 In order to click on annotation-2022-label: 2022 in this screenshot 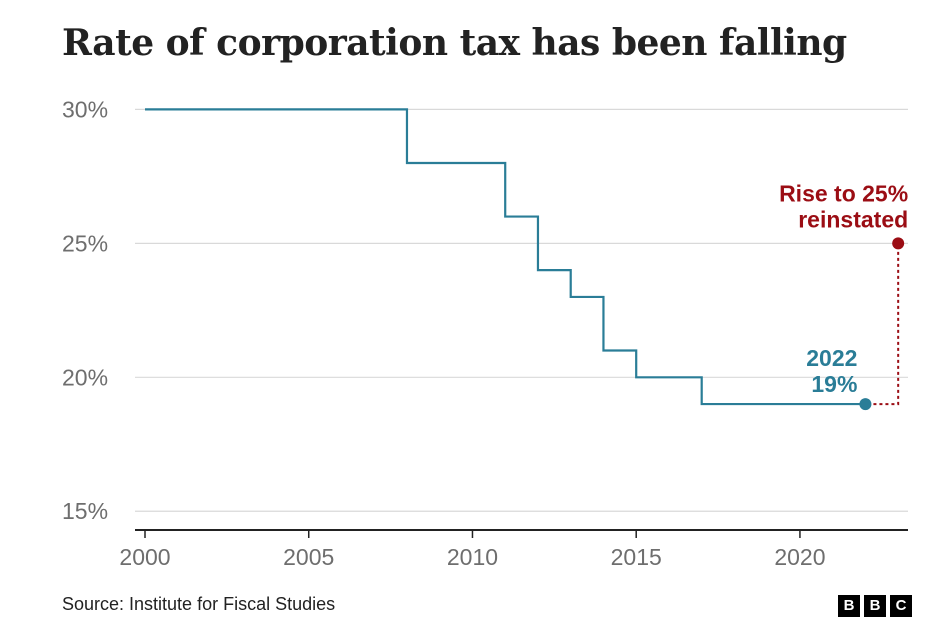, I will do `click(831, 358)`.